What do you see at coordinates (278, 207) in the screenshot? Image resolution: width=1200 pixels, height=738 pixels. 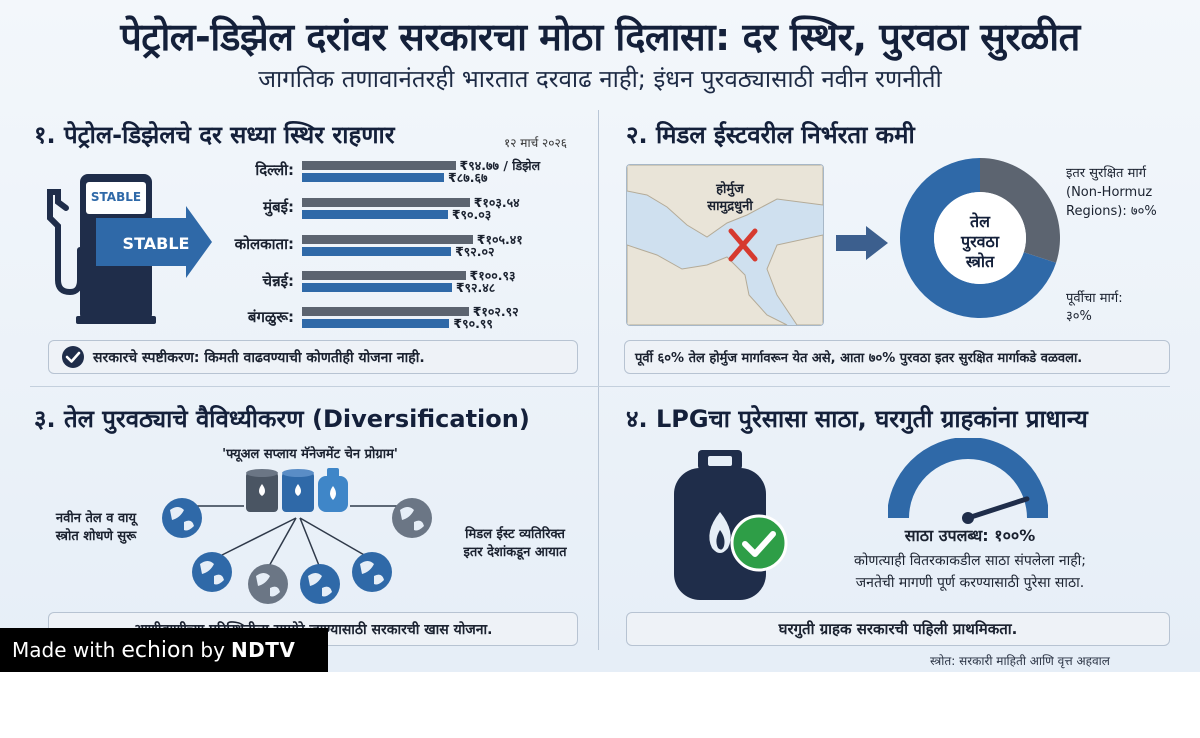 I see `city-label: मुंबई:` at bounding box center [278, 207].